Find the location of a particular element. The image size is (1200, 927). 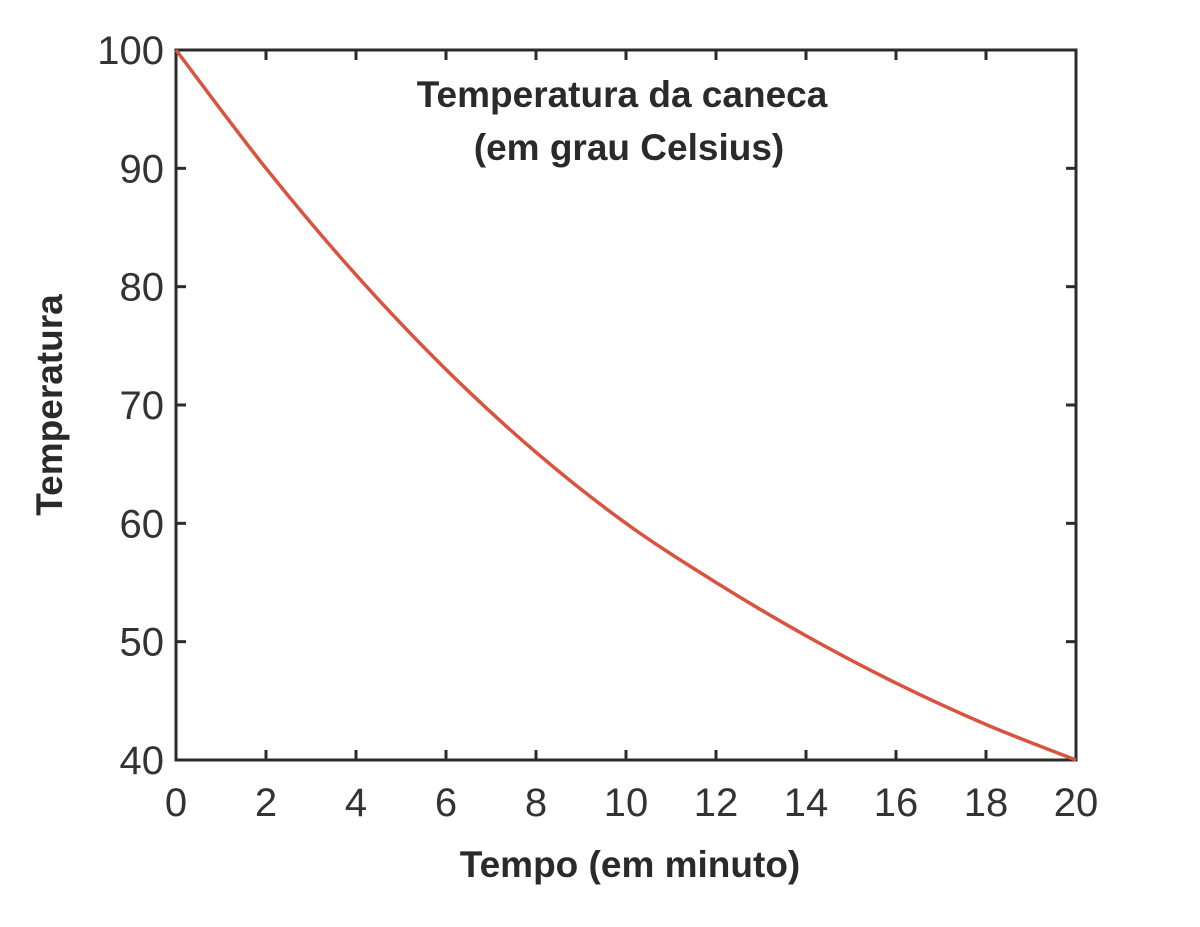

y-tick-label: 50 is located at coordinates (142, 643).